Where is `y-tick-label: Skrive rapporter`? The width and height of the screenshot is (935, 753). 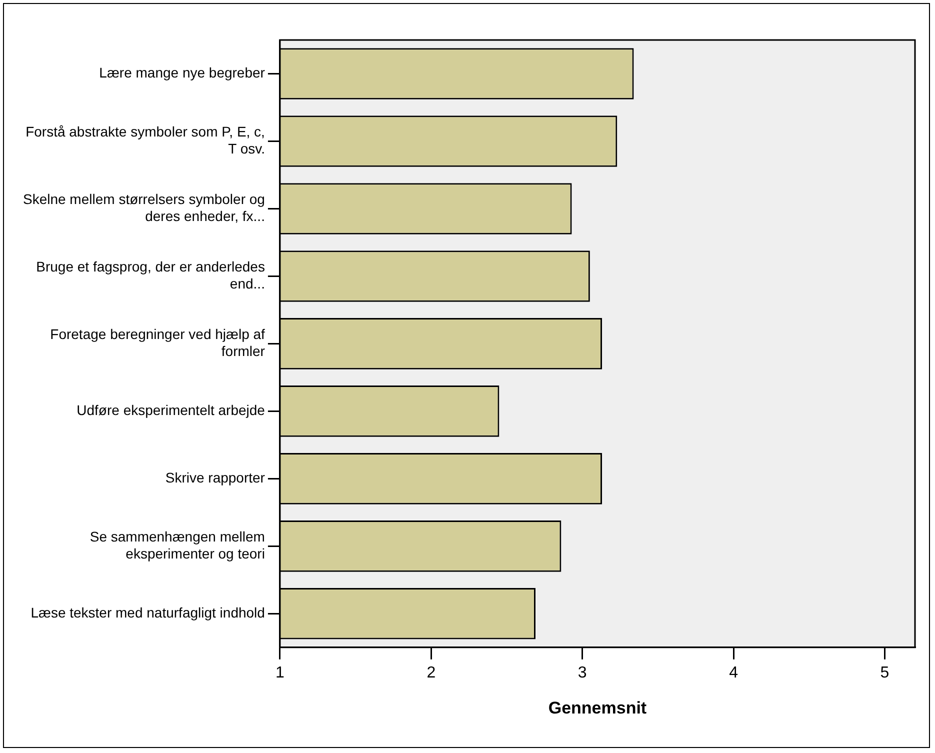
y-tick-label: Skrive rapporter is located at coordinates (215, 478).